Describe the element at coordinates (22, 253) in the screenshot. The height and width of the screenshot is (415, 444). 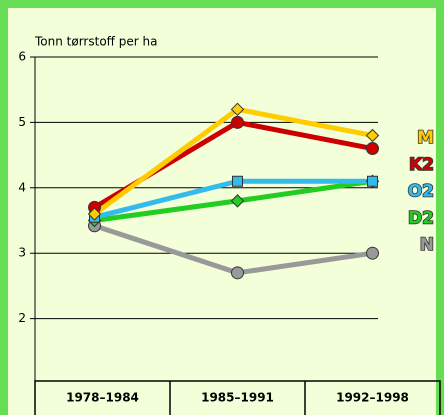
I see `y-tick-label: 3` at that location.